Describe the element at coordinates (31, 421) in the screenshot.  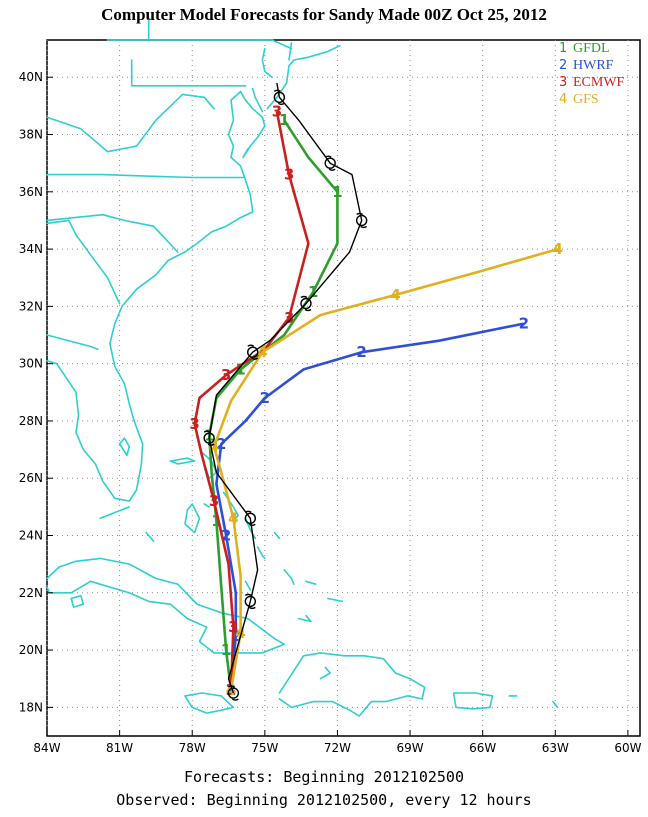
I see `y-tick-label: 28N` at that location.